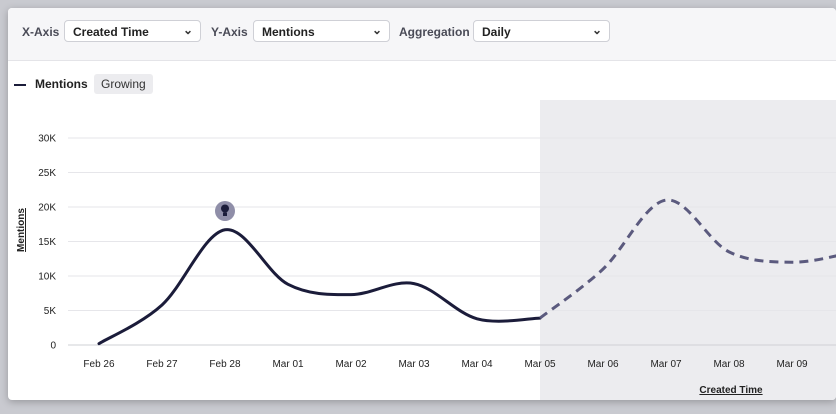 This screenshot has width=836, height=414. I want to click on x-tick-label: Mar 01, so click(288, 364).